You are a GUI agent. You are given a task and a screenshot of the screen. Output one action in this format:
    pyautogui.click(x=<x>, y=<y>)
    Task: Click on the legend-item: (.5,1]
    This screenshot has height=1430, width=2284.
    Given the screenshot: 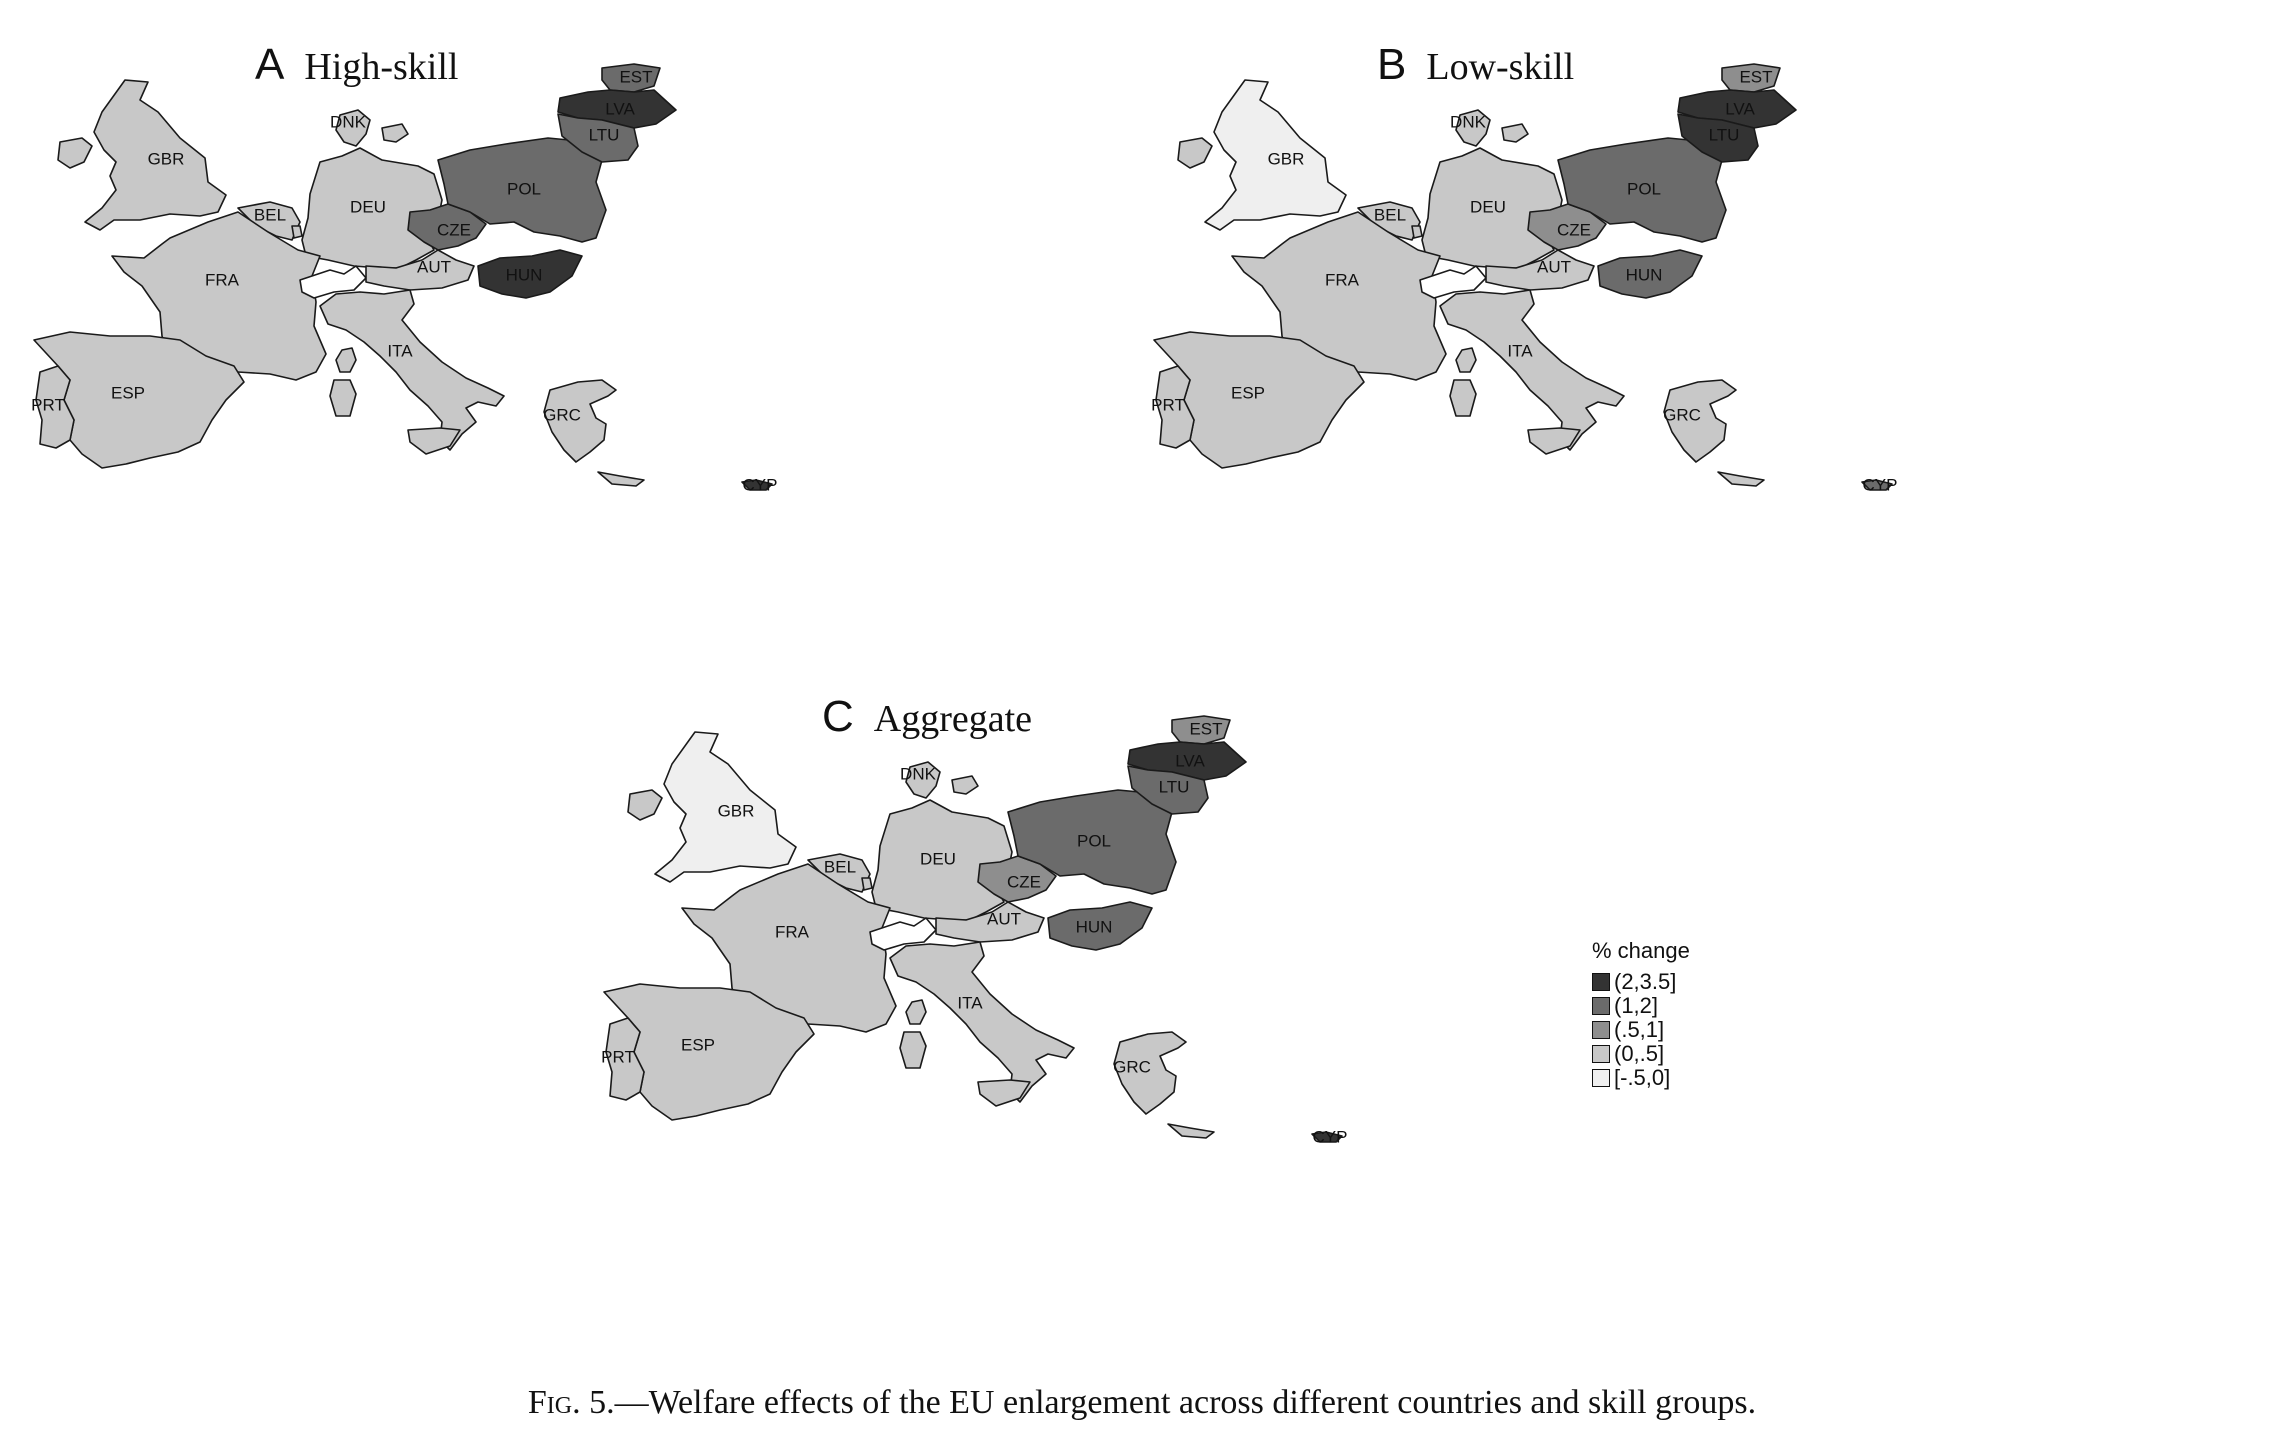 What is the action you would take?
    pyautogui.click(x=1641, y=1029)
    